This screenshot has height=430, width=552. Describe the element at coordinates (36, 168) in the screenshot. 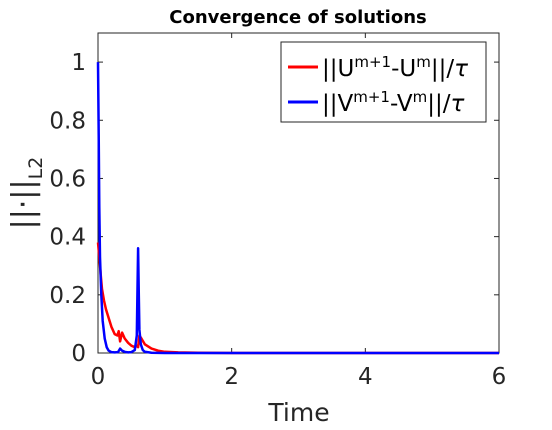

I see `y-axis-label-subscript: L2` at that location.